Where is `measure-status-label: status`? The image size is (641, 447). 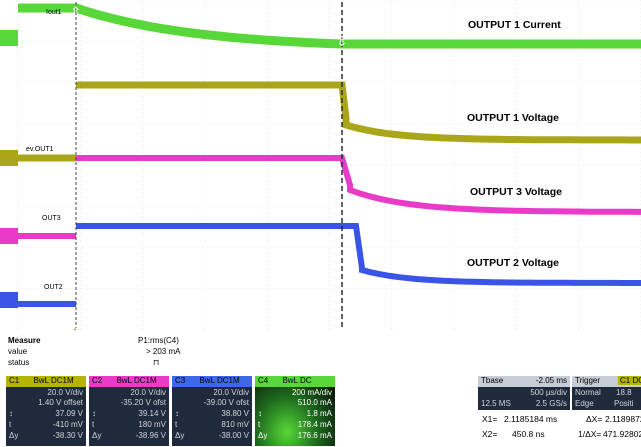
measure-status-label: status is located at coordinates (19, 362).